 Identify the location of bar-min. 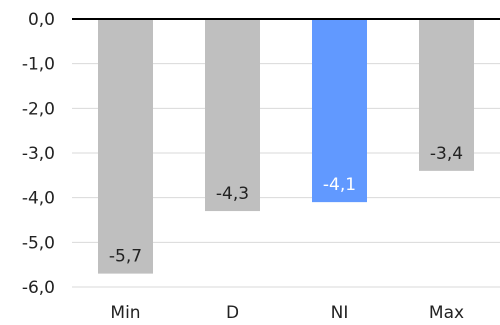
(125, 146).